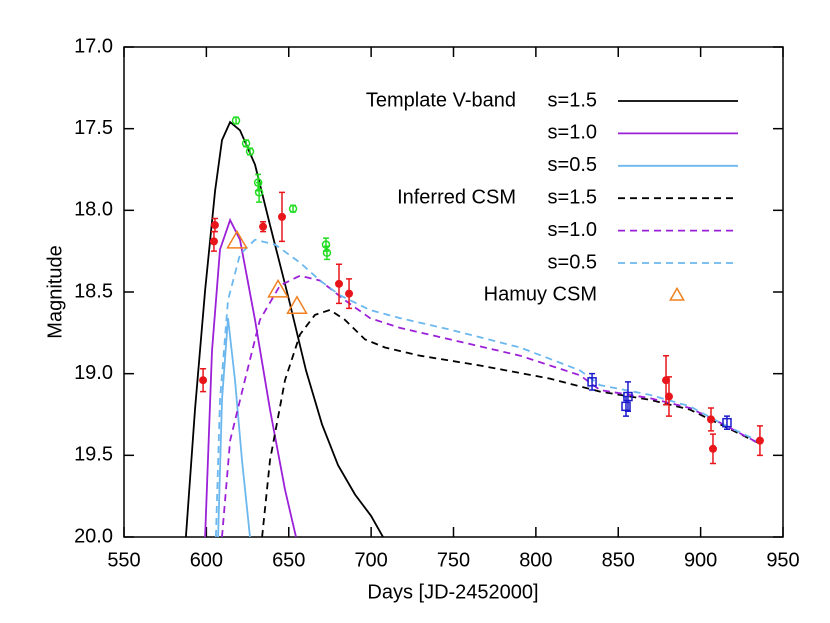 The image size is (830, 623). Describe the element at coordinates (93, 536) in the screenshot. I see `y-tick-label: 20.0` at that location.